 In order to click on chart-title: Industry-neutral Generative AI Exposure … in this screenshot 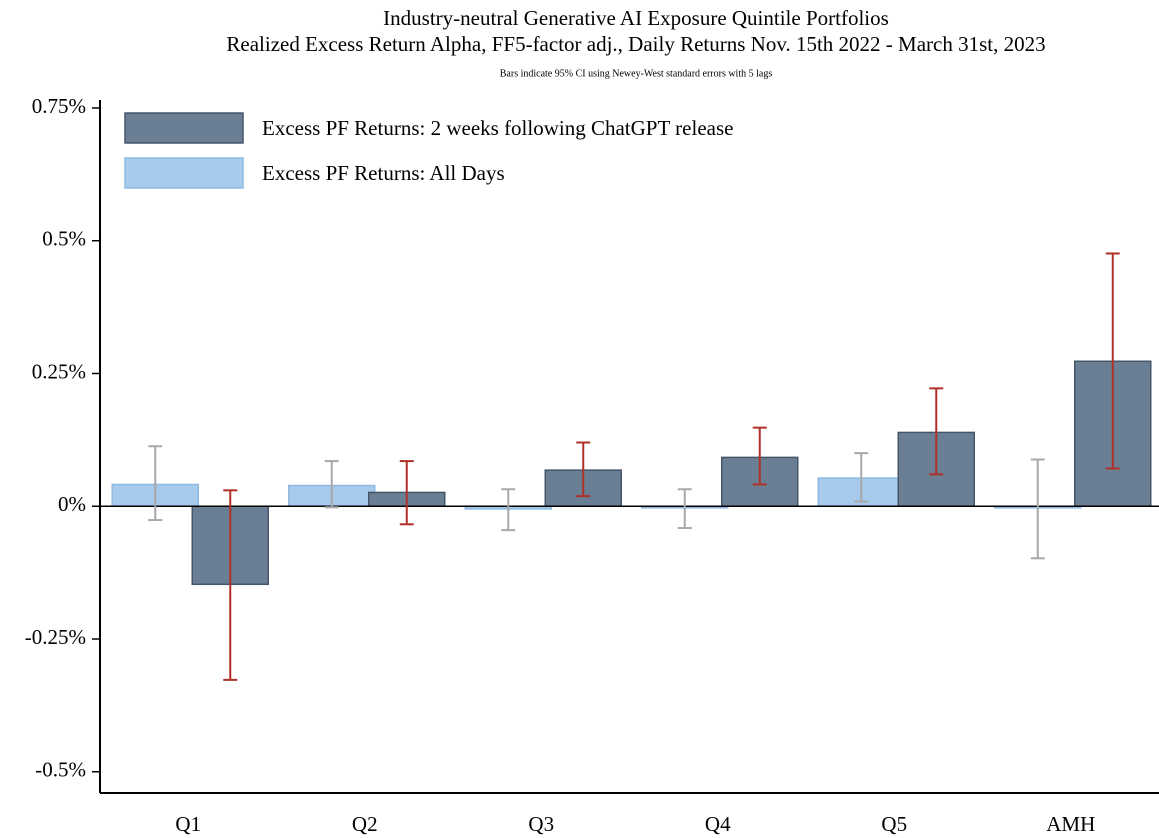, I will do `click(636, 18)`.